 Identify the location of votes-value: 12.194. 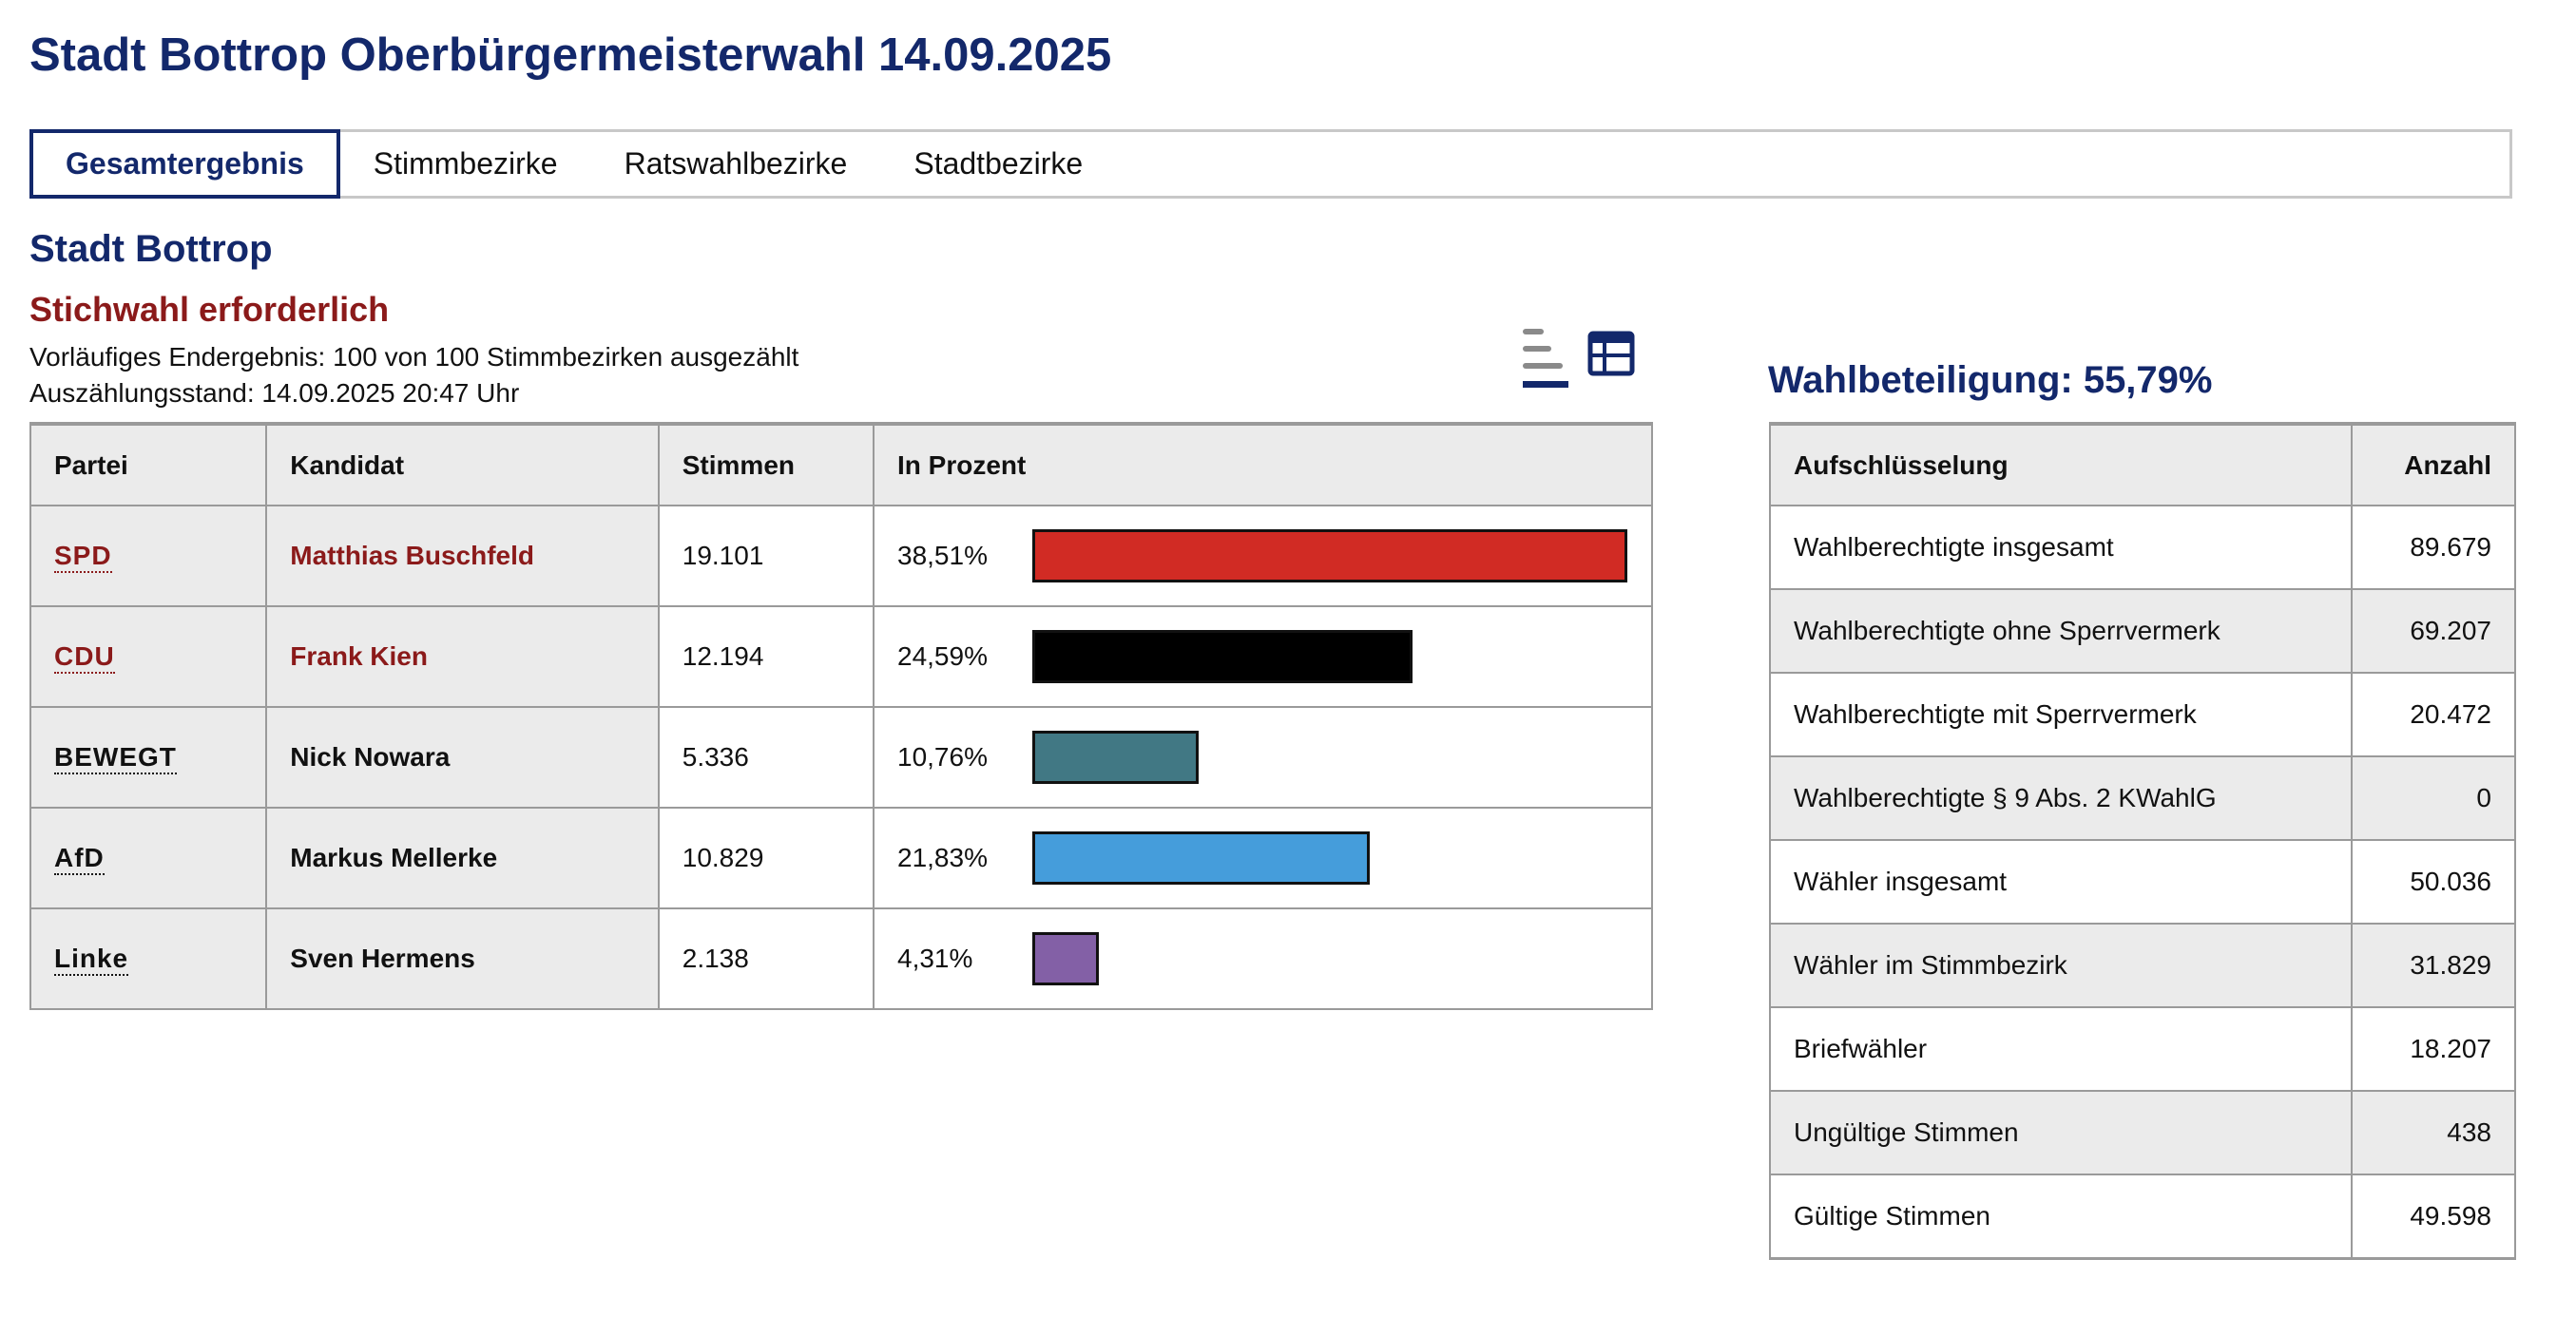
(767, 657).